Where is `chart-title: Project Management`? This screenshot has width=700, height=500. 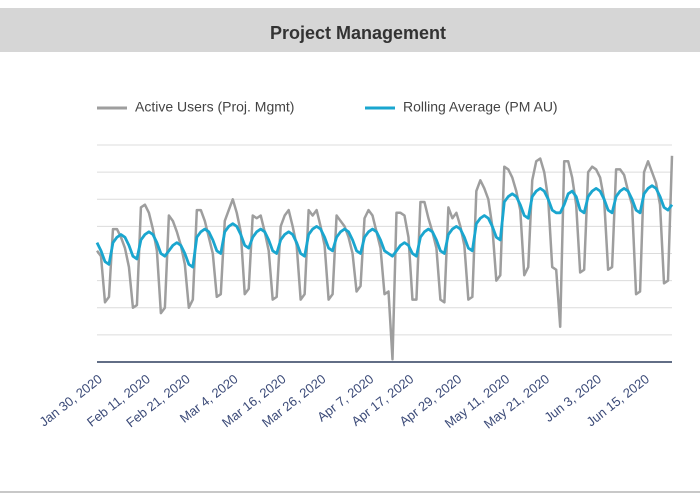 chart-title: Project Management is located at coordinates (358, 33).